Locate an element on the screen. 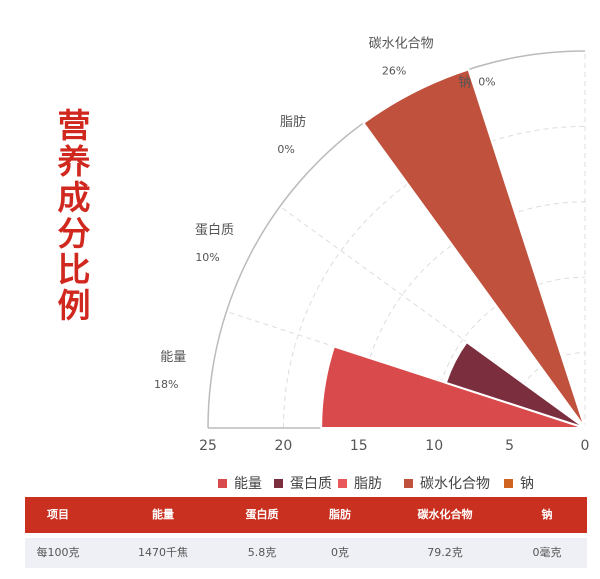  table-cell: 每100克 is located at coordinates (58, 552).